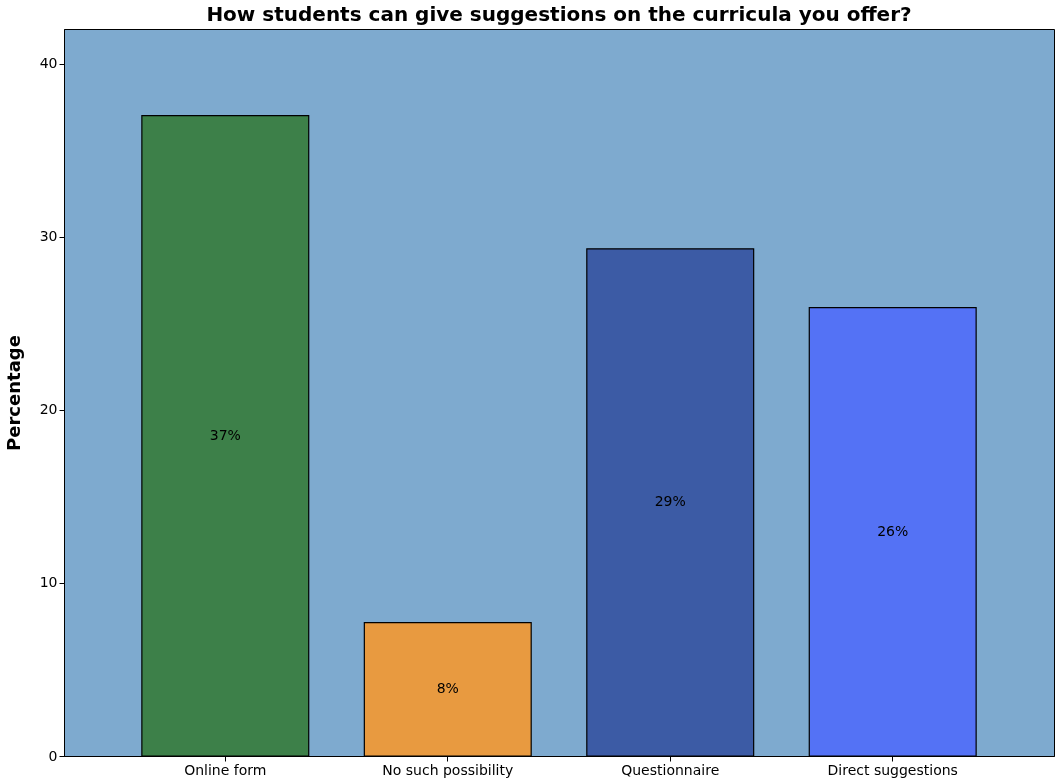 The height and width of the screenshot is (782, 1059). Describe the element at coordinates (559, 14) in the screenshot. I see `chart-title: How students can give suggestions on the curricula you offer?` at that location.